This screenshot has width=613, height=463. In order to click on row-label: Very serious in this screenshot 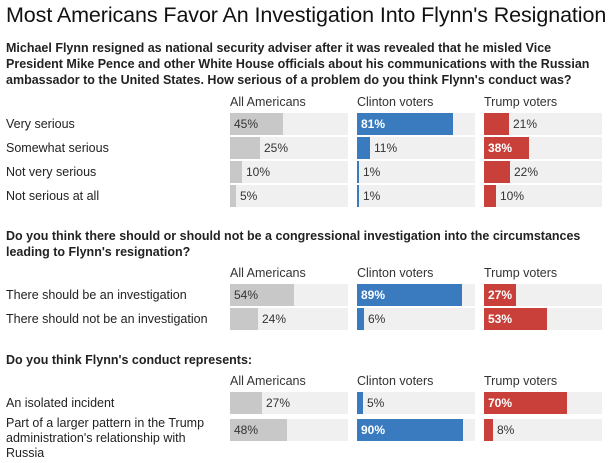, I will do `click(40, 124)`.